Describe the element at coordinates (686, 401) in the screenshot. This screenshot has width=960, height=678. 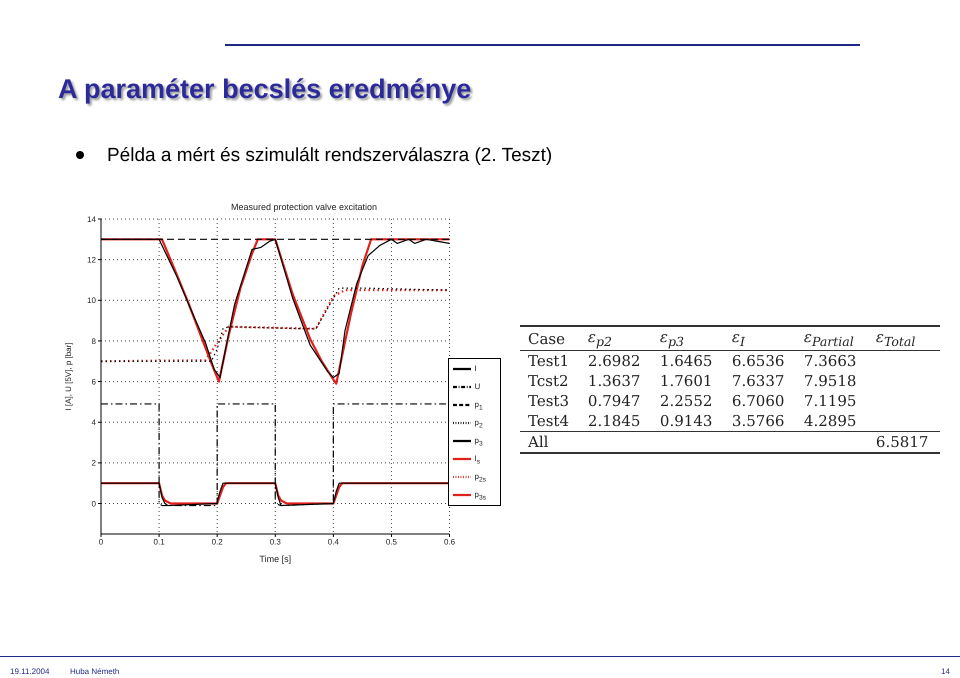
I see `text: 2.2552` at that location.